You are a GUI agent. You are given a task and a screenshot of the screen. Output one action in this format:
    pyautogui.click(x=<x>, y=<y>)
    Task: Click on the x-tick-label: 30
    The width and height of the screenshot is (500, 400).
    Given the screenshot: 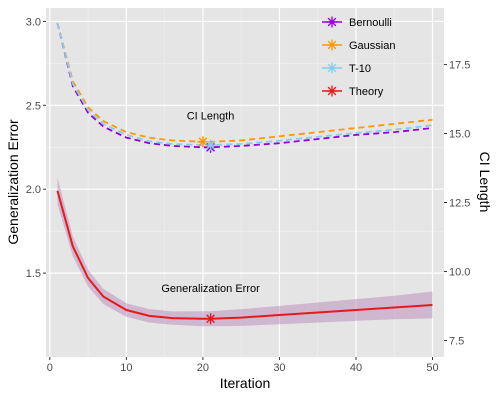 What is the action you would take?
    pyautogui.click(x=279, y=368)
    